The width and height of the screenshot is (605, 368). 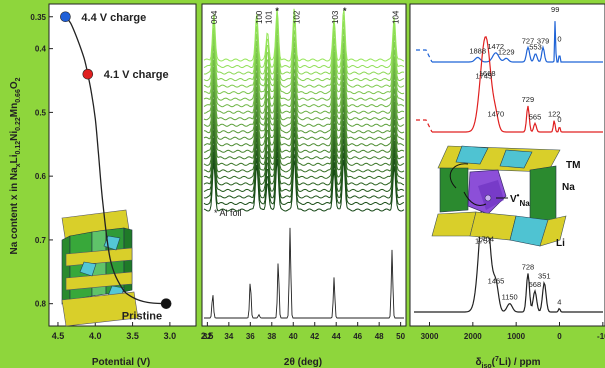 What do you see at coordinates (303, 362) in the screenshot?
I see `panel-b-xlabel: 2θ (deg)` at bounding box center [303, 362].